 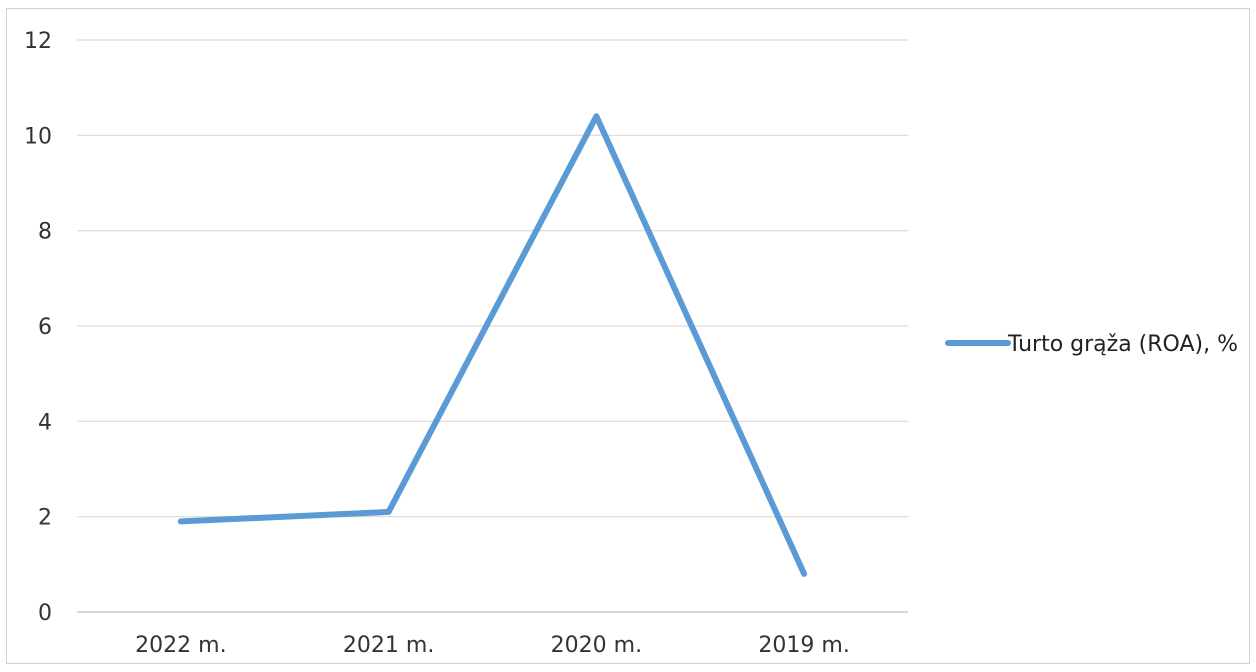 I want to click on y-tick-label: 4, so click(x=45, y=422).